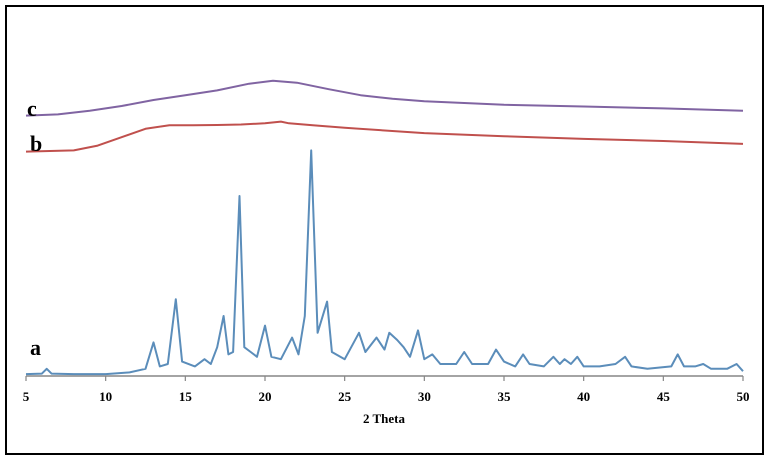  I want to click on x-tick-label: 45, so click(664, 396).